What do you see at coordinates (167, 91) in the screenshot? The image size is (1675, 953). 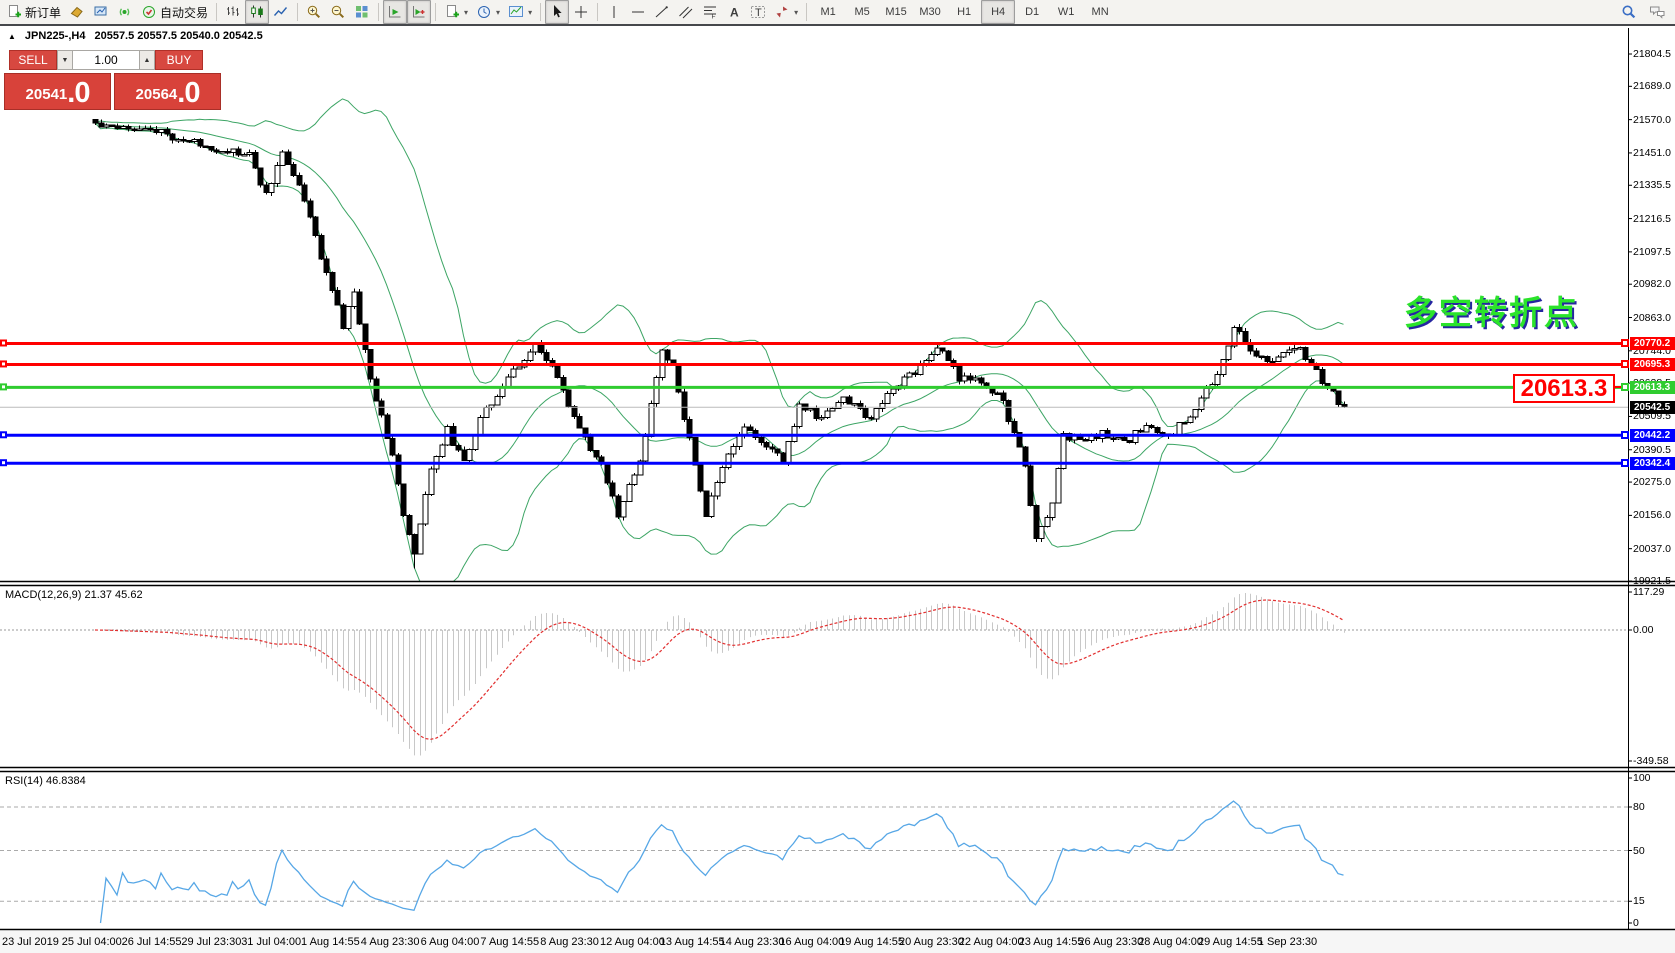 I see `buy-price-box: 20564.0` at bounding box center [167, 91].